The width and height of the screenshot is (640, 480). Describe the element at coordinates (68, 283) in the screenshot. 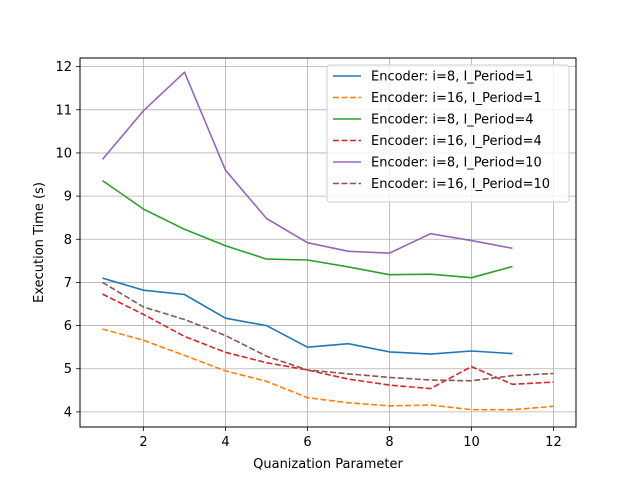

I see `y-tick-label: 7` at that location.